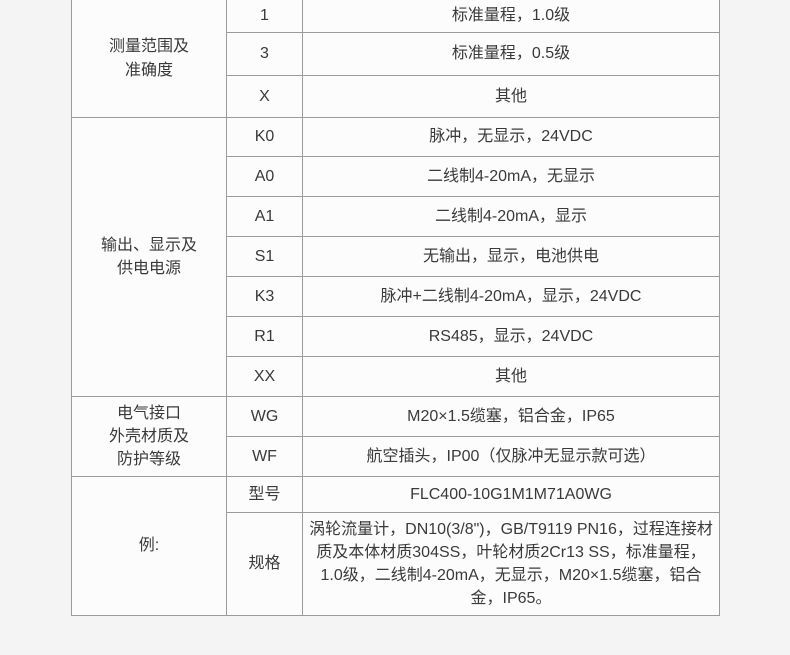  I want to click on category-output-display-power: 输出、显示及 供电电源, so click(149, 257).